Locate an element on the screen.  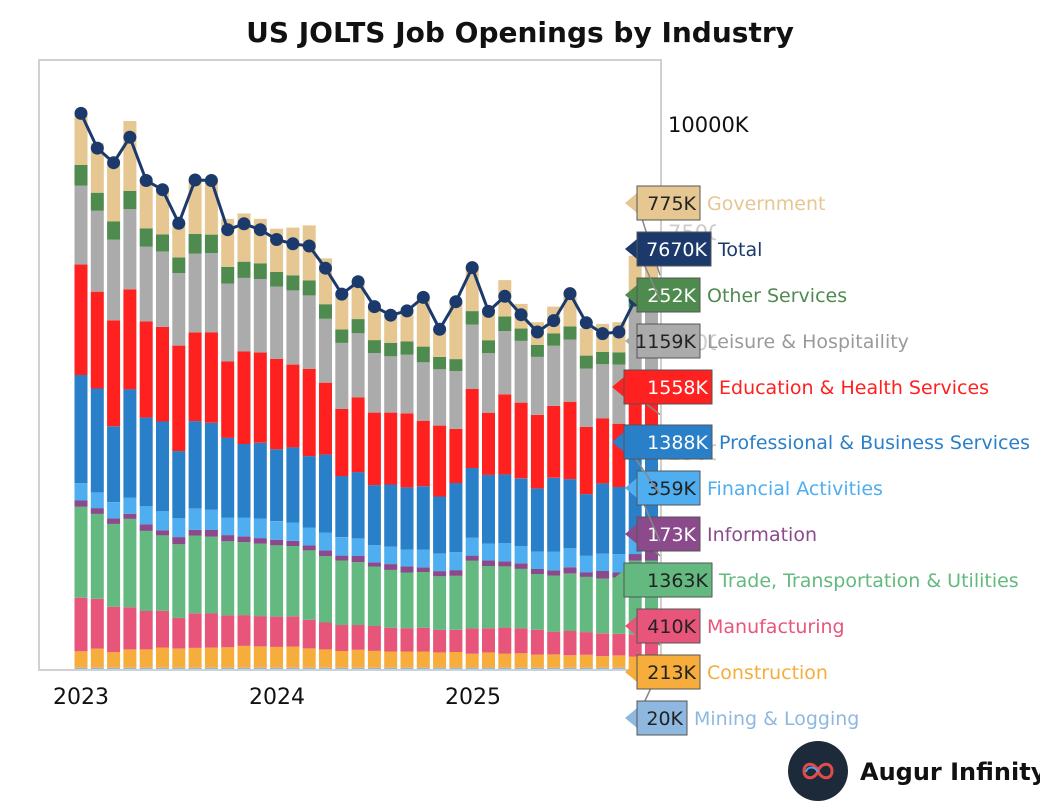
series-name-label: Leisure & Hospitaility is located at coordinates (808, 342).